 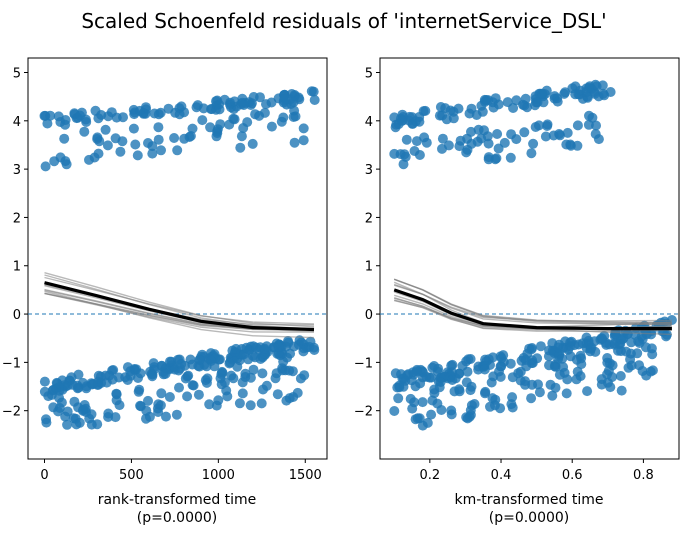 What do you see at coordinates (17, 315) in the screenshot?
I see `y-tick-label: 0` at bounding box center [17, 315].